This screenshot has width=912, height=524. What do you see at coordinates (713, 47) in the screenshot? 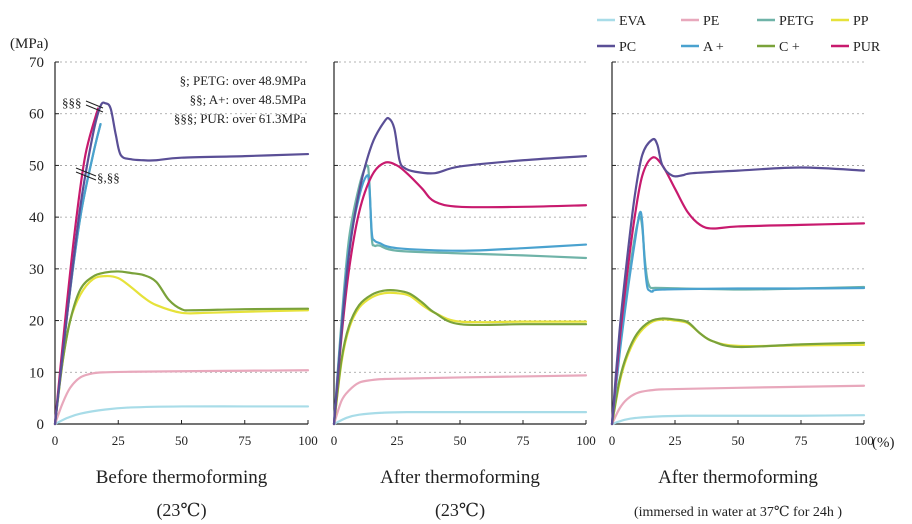
I see `legend-label-a: A +` at bounding box center [713, 47].